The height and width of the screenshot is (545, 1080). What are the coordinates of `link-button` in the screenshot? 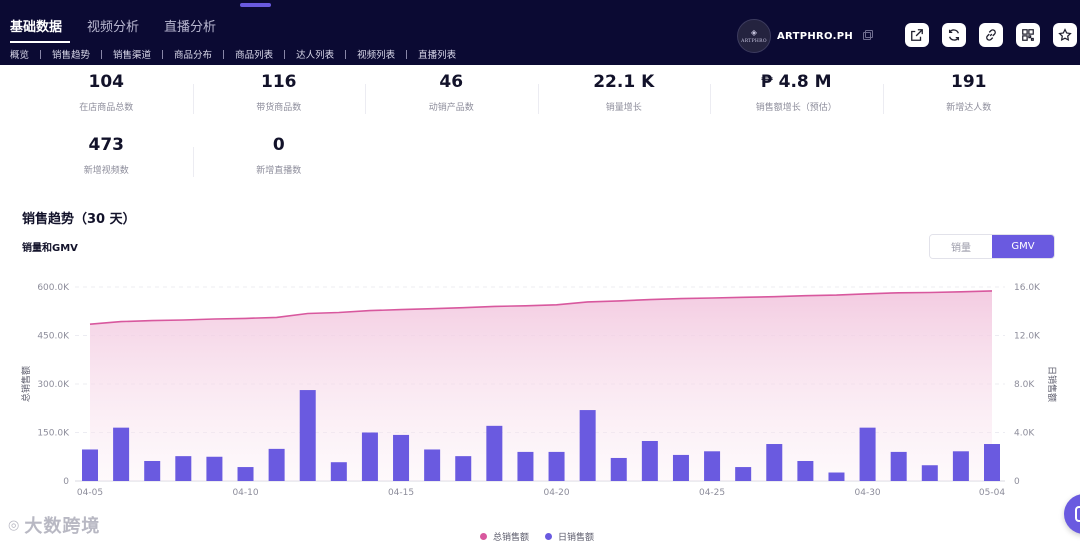 It's located at (991, 35).